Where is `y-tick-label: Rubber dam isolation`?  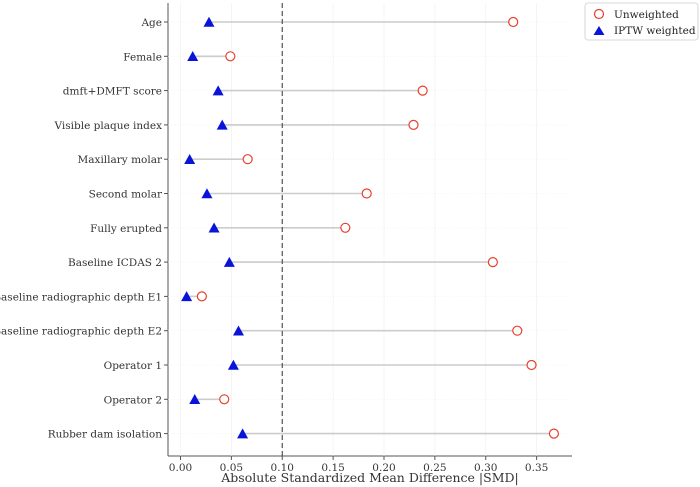 y-tick-label: Rubber dam isolation is located at coordinates (105, 435).